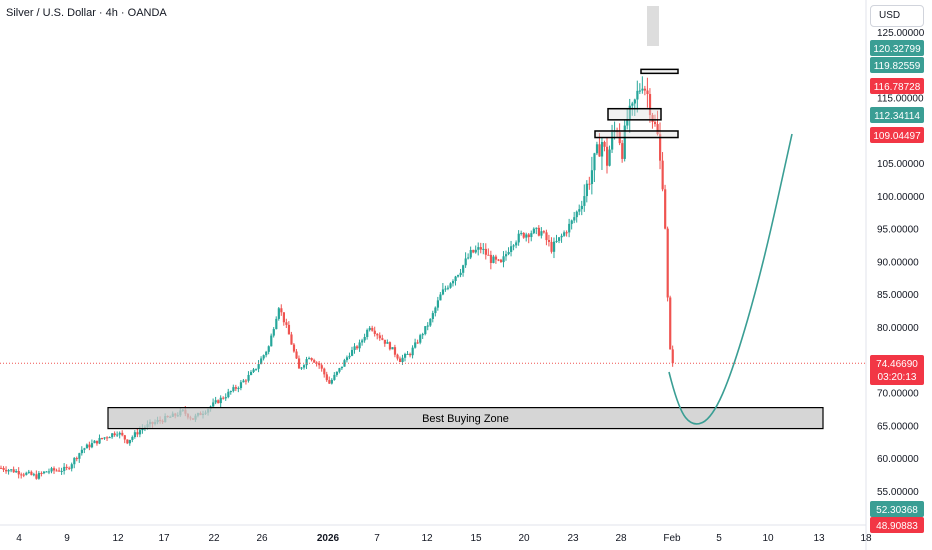 The width and height of the screenshot is (932, 550). What do you see at coordinates (901, 164) in the screenshot?
I see `price-tick-label: 105.00000` at bounding box center [901, 164].